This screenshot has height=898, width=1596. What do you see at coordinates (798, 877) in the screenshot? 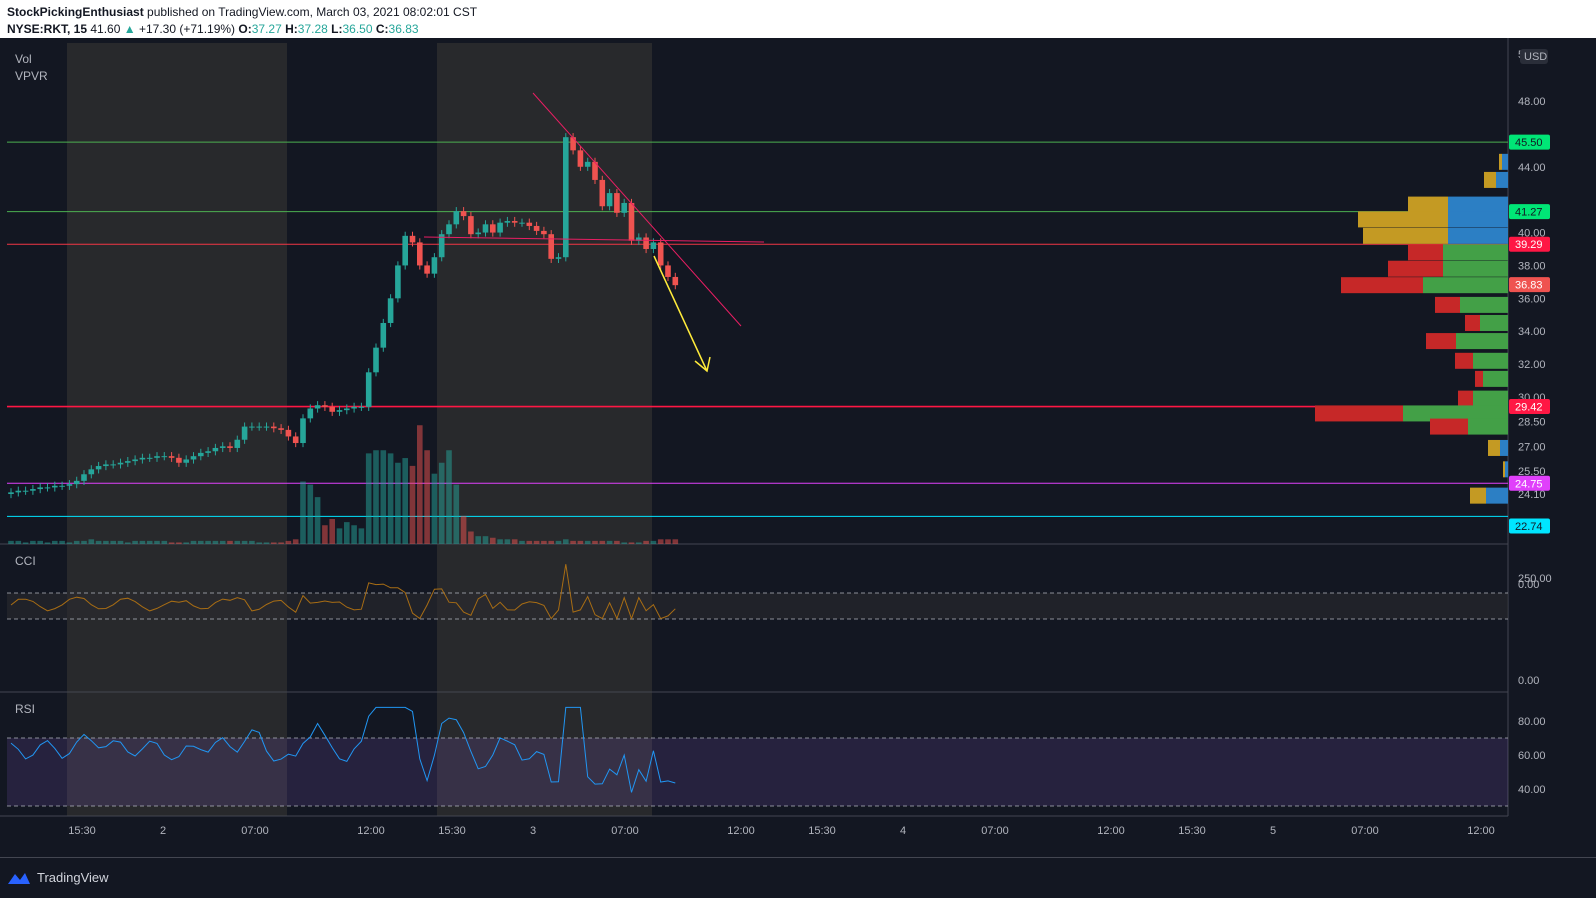
I see `footer: TradingView` at bounding box center [798, 877].